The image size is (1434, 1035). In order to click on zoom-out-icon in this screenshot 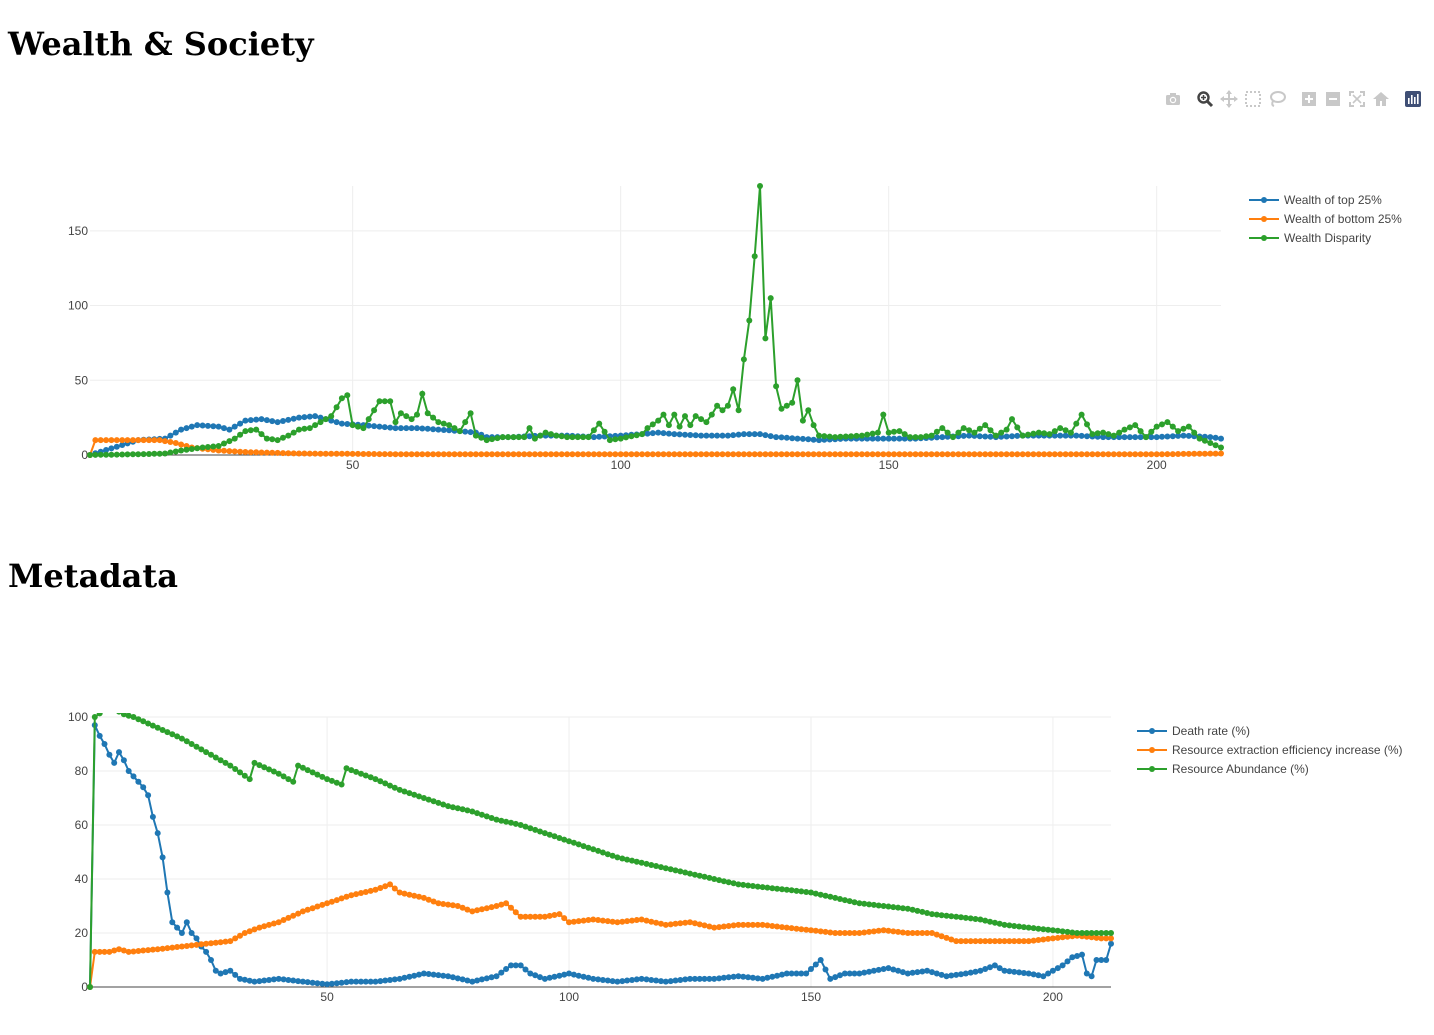, I will do `click(1333, 99)`.